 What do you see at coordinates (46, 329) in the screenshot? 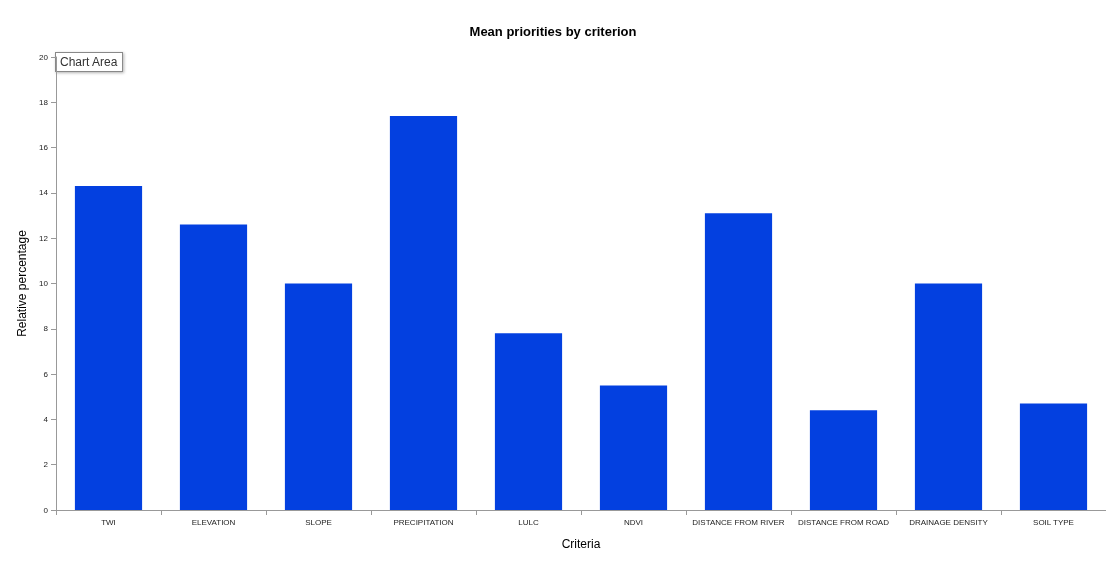
I see `y-tick-label: 8` at bounding box center [46, 329].